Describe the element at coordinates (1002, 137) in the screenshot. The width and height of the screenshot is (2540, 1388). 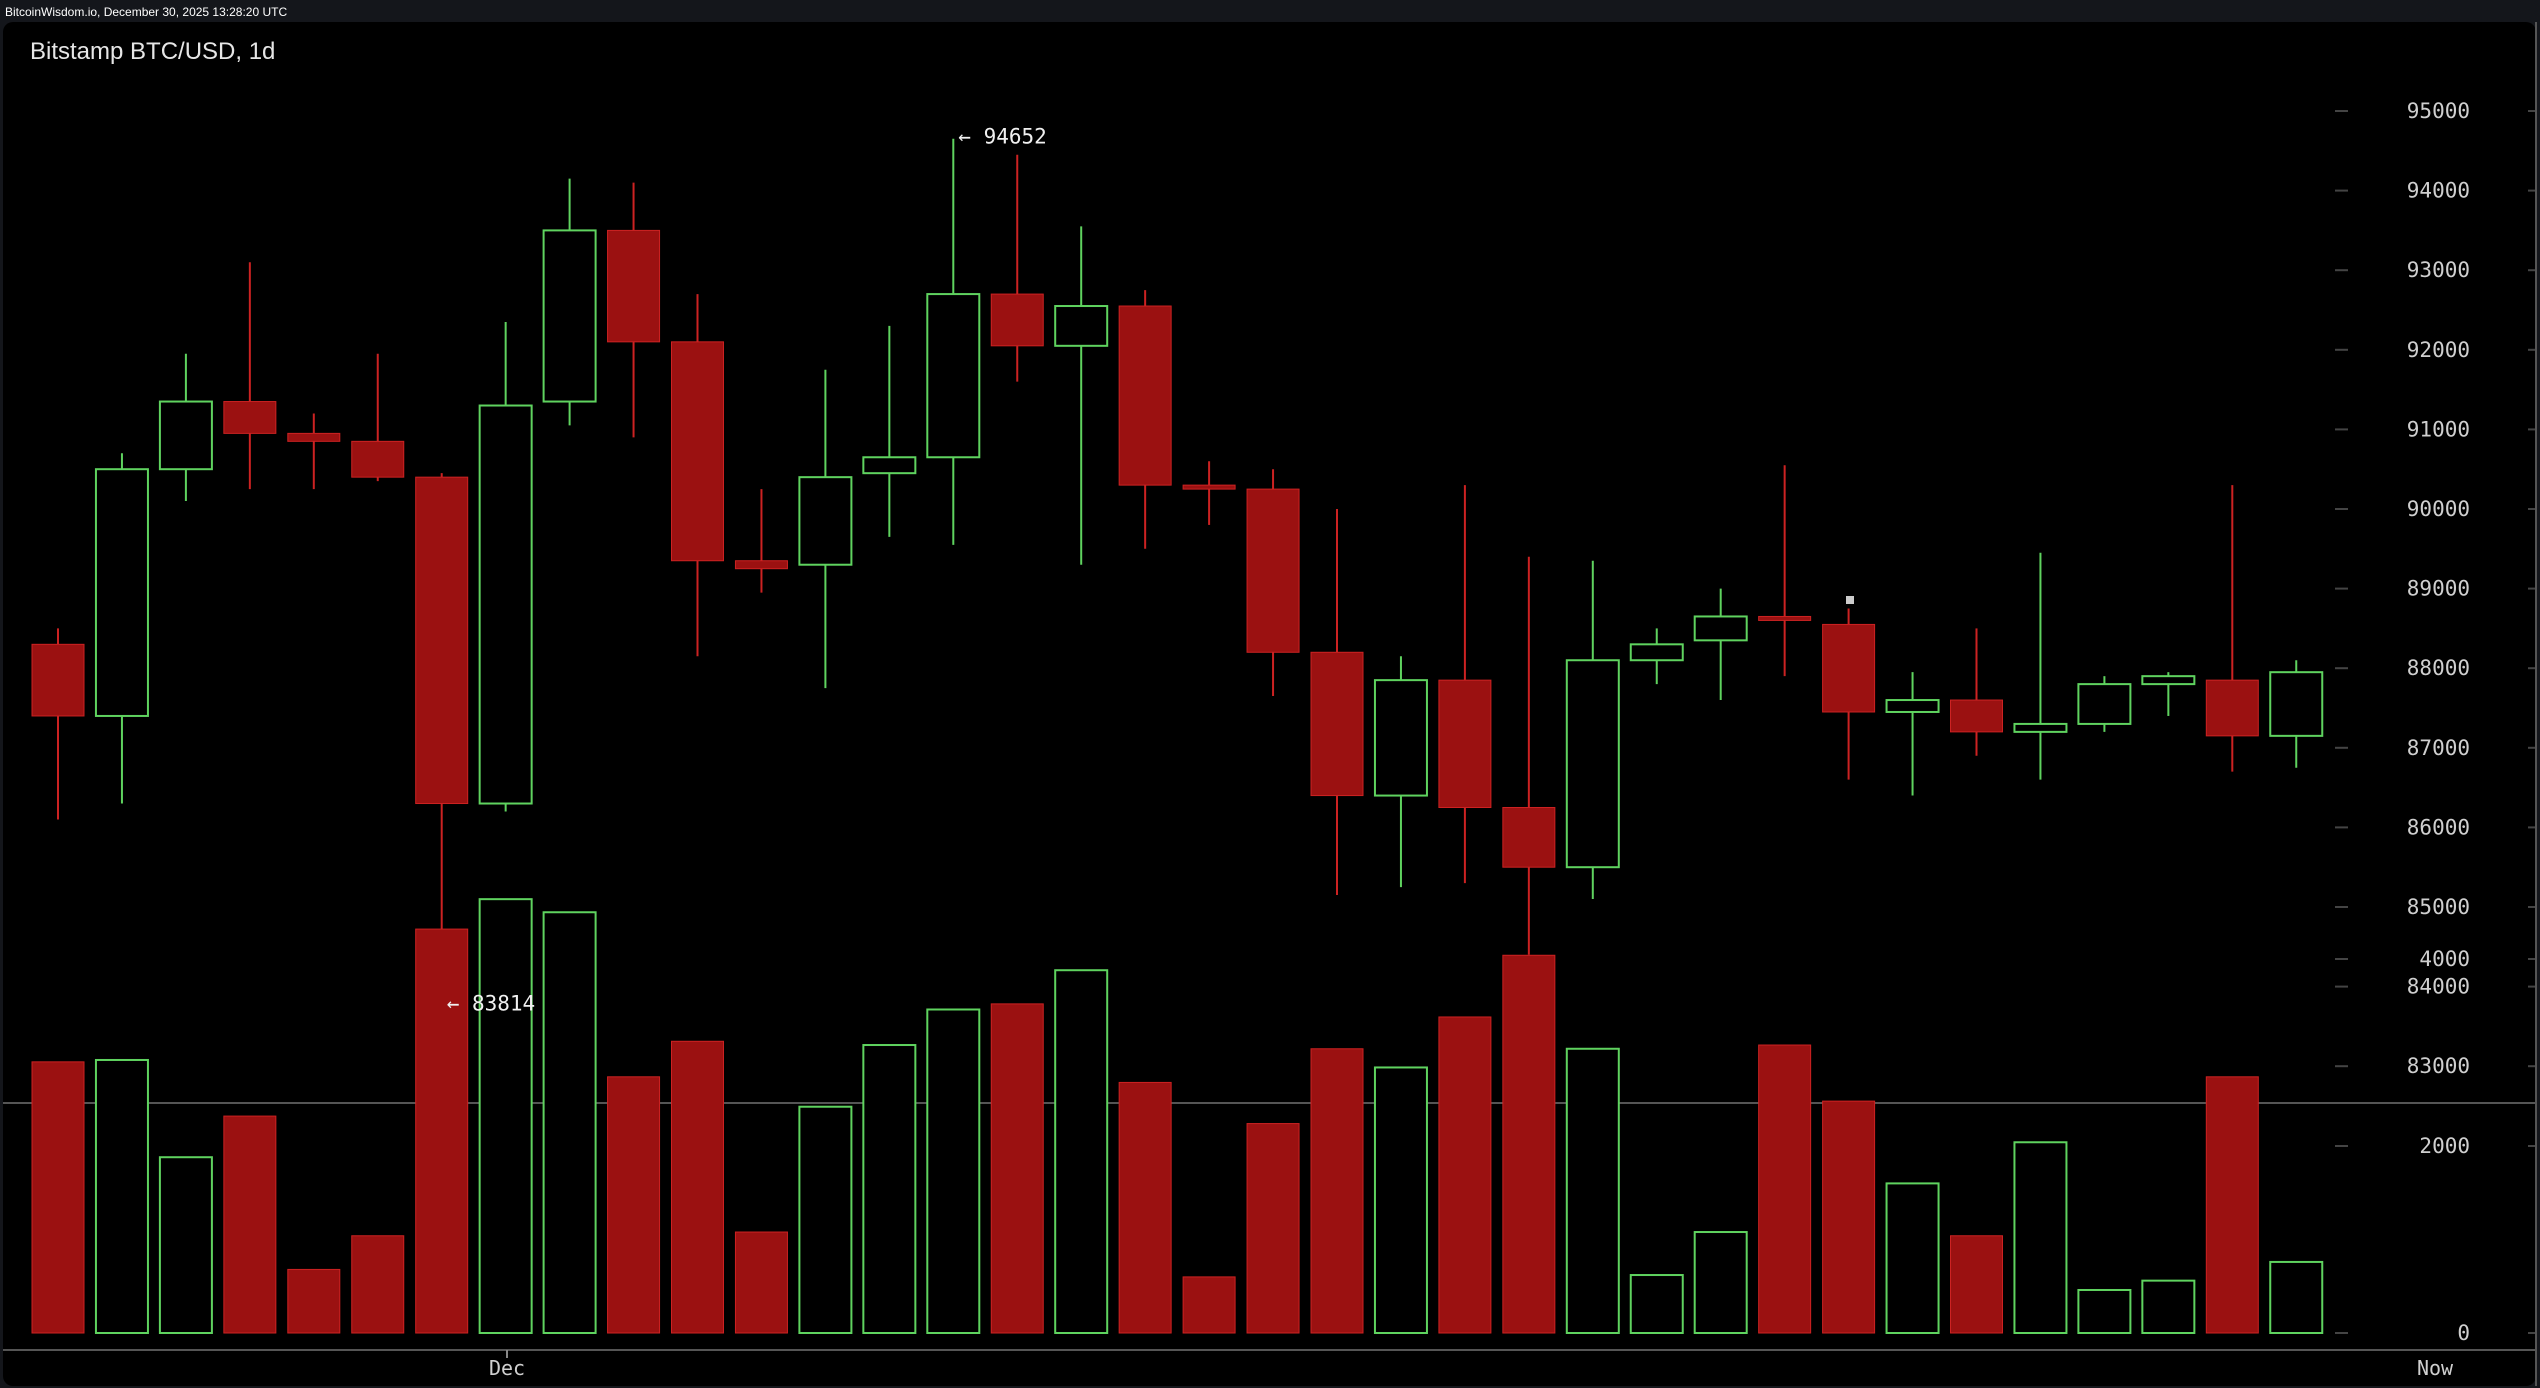
I see `high-annotation: ← 94652` at that location.